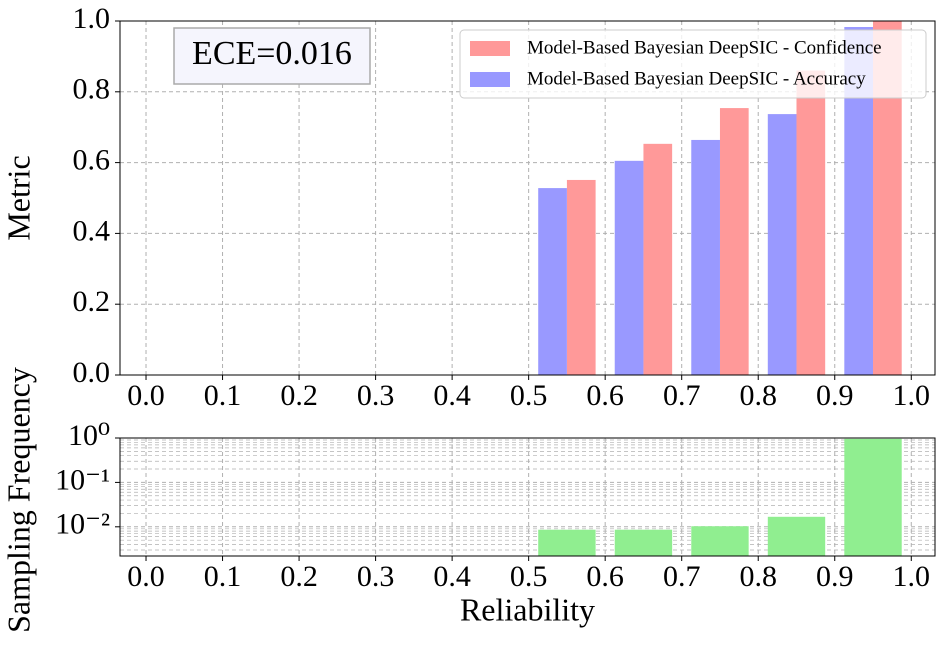 This screenshot has height=646, width=946. Describe the element at coordinates (82, 479) in the screenshot. I see `y-tick-label: 10⁻¹` at that location.